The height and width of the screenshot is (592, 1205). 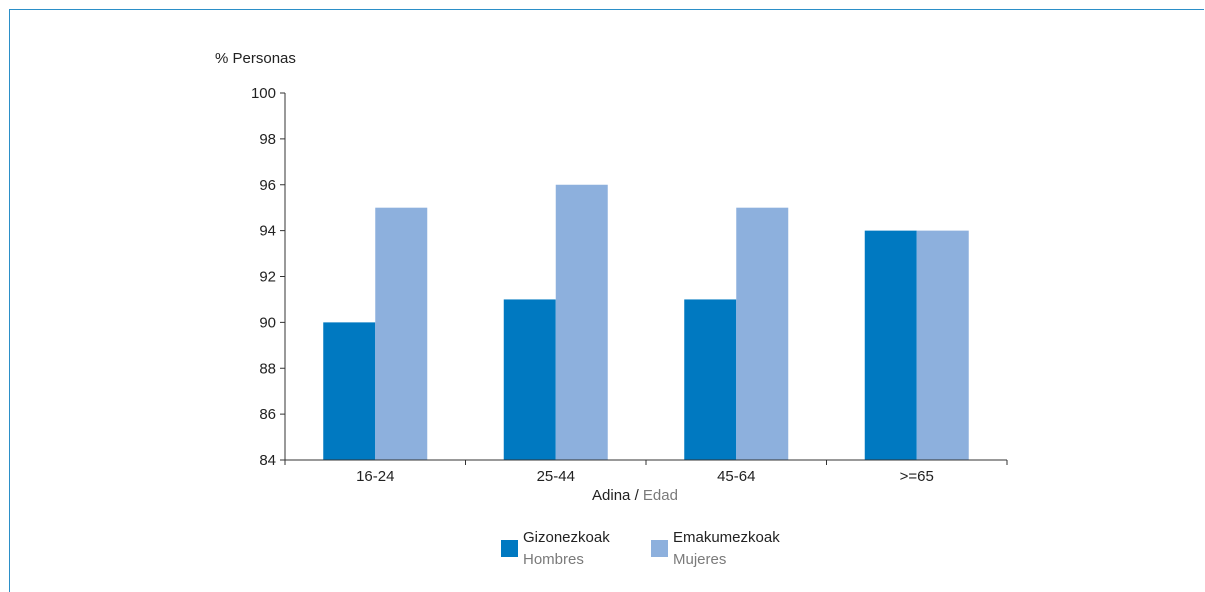 What do you see at coordinates (553, 559) in the screenshot?
I see `legend-label-secondary: Hombres` at bounding box center [553, 559].